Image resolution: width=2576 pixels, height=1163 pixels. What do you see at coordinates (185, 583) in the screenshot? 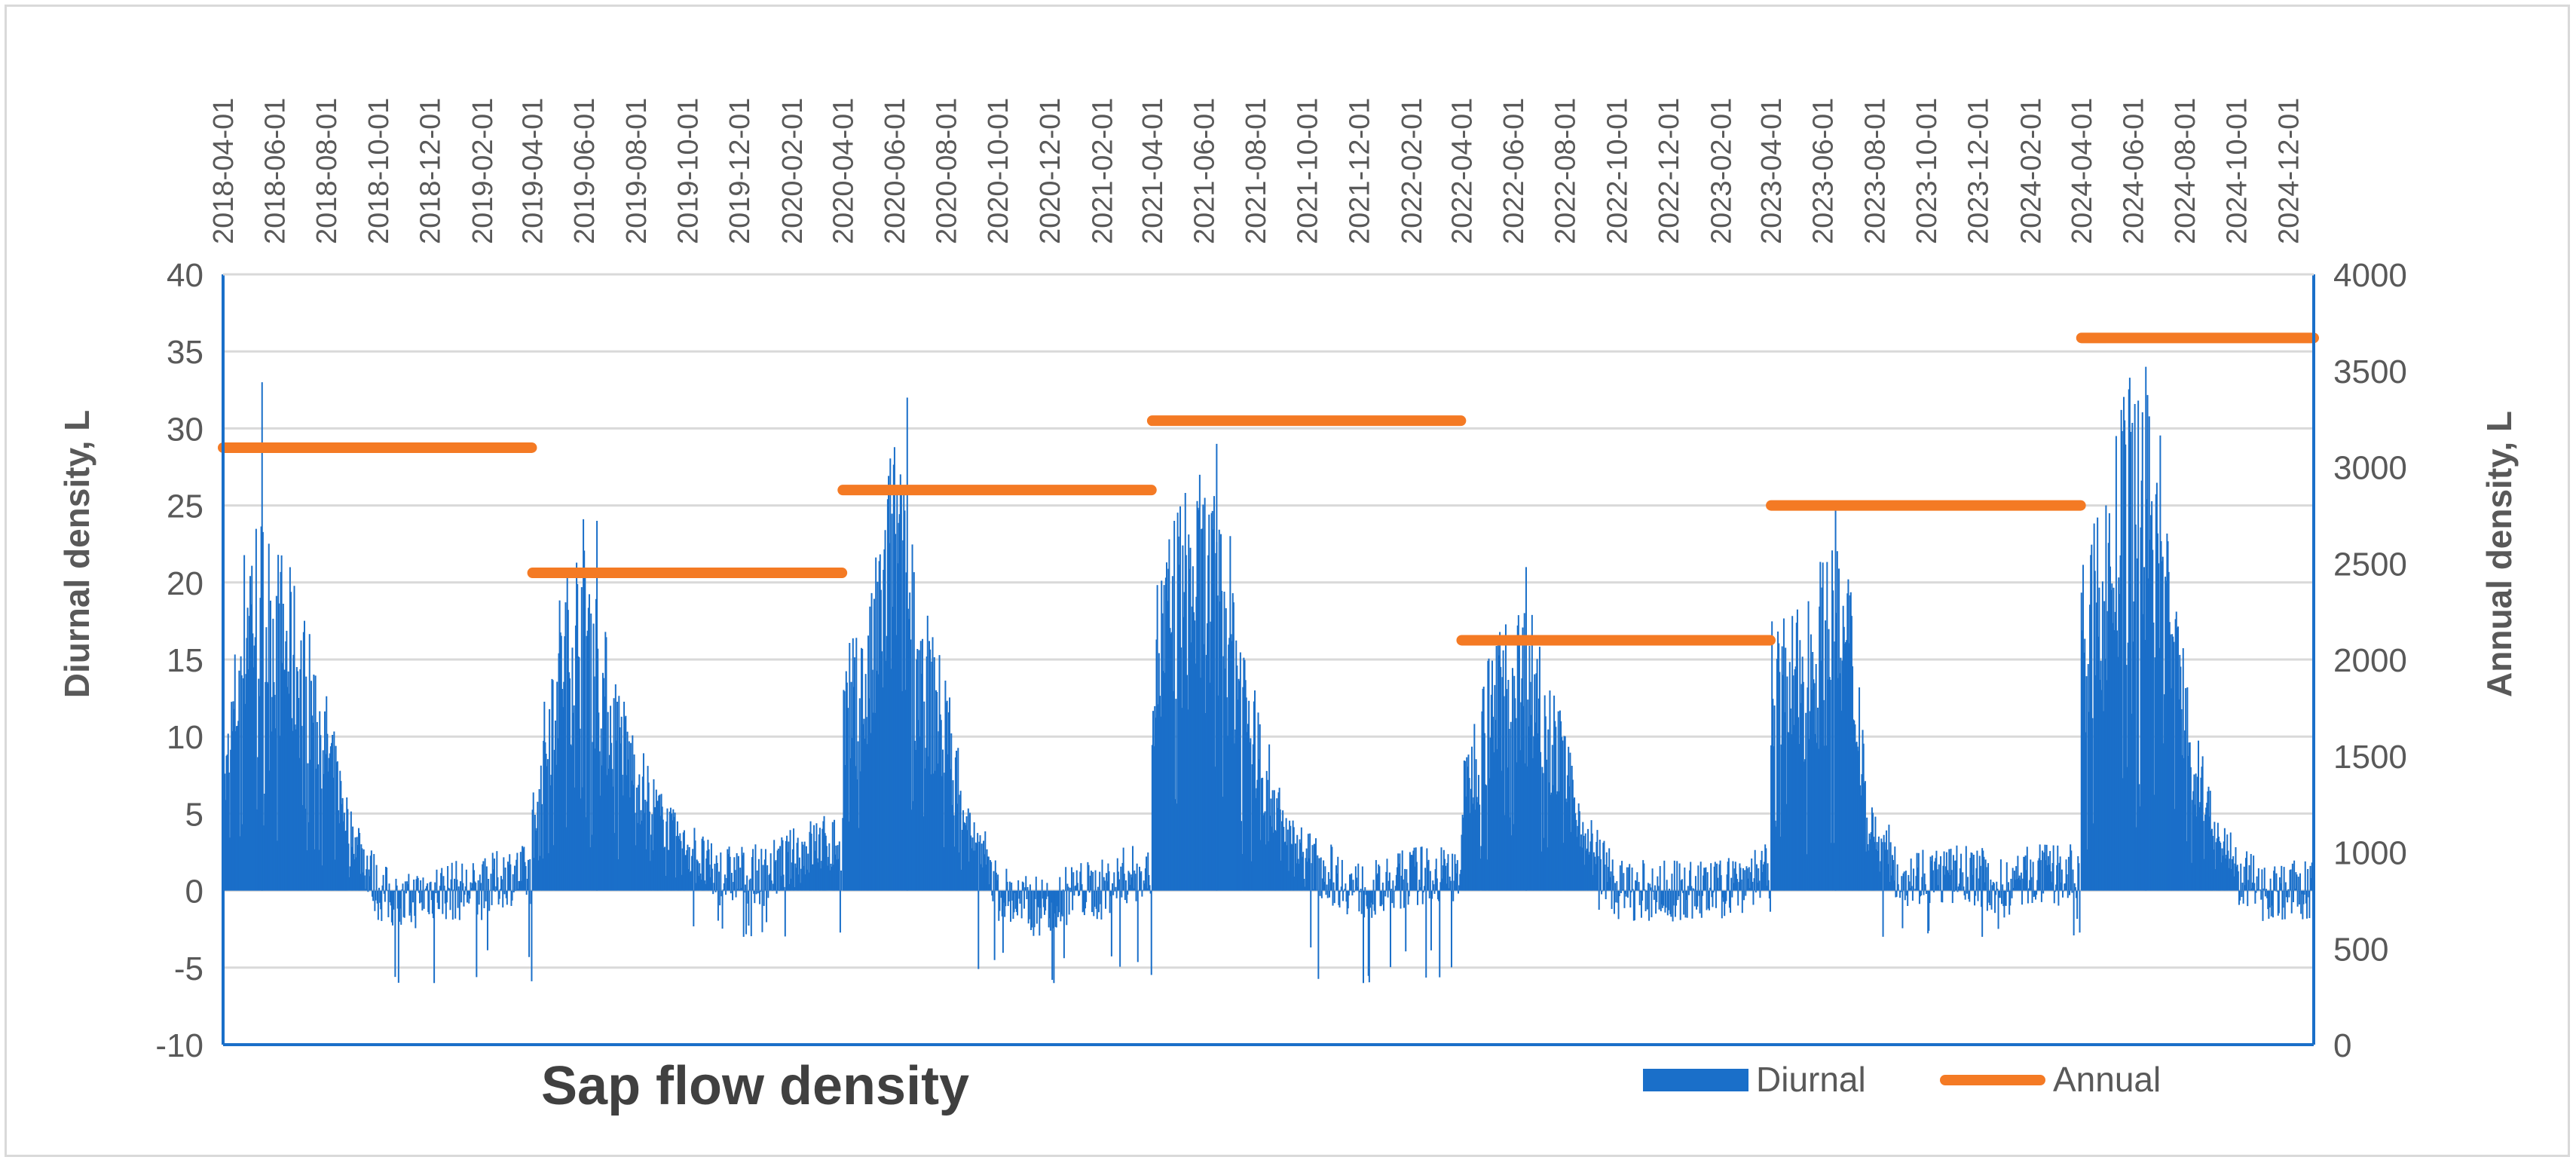
I see `y-tick-left: 20` at bounding box center [185, 583].